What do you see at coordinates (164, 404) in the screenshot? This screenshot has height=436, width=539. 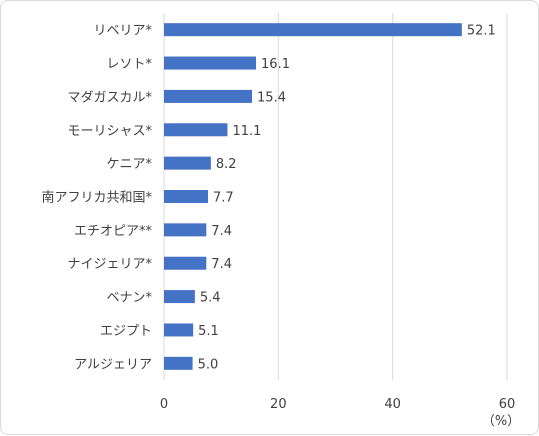 I see `x-tick-label-0: 0` at bounding box center [164, 404].